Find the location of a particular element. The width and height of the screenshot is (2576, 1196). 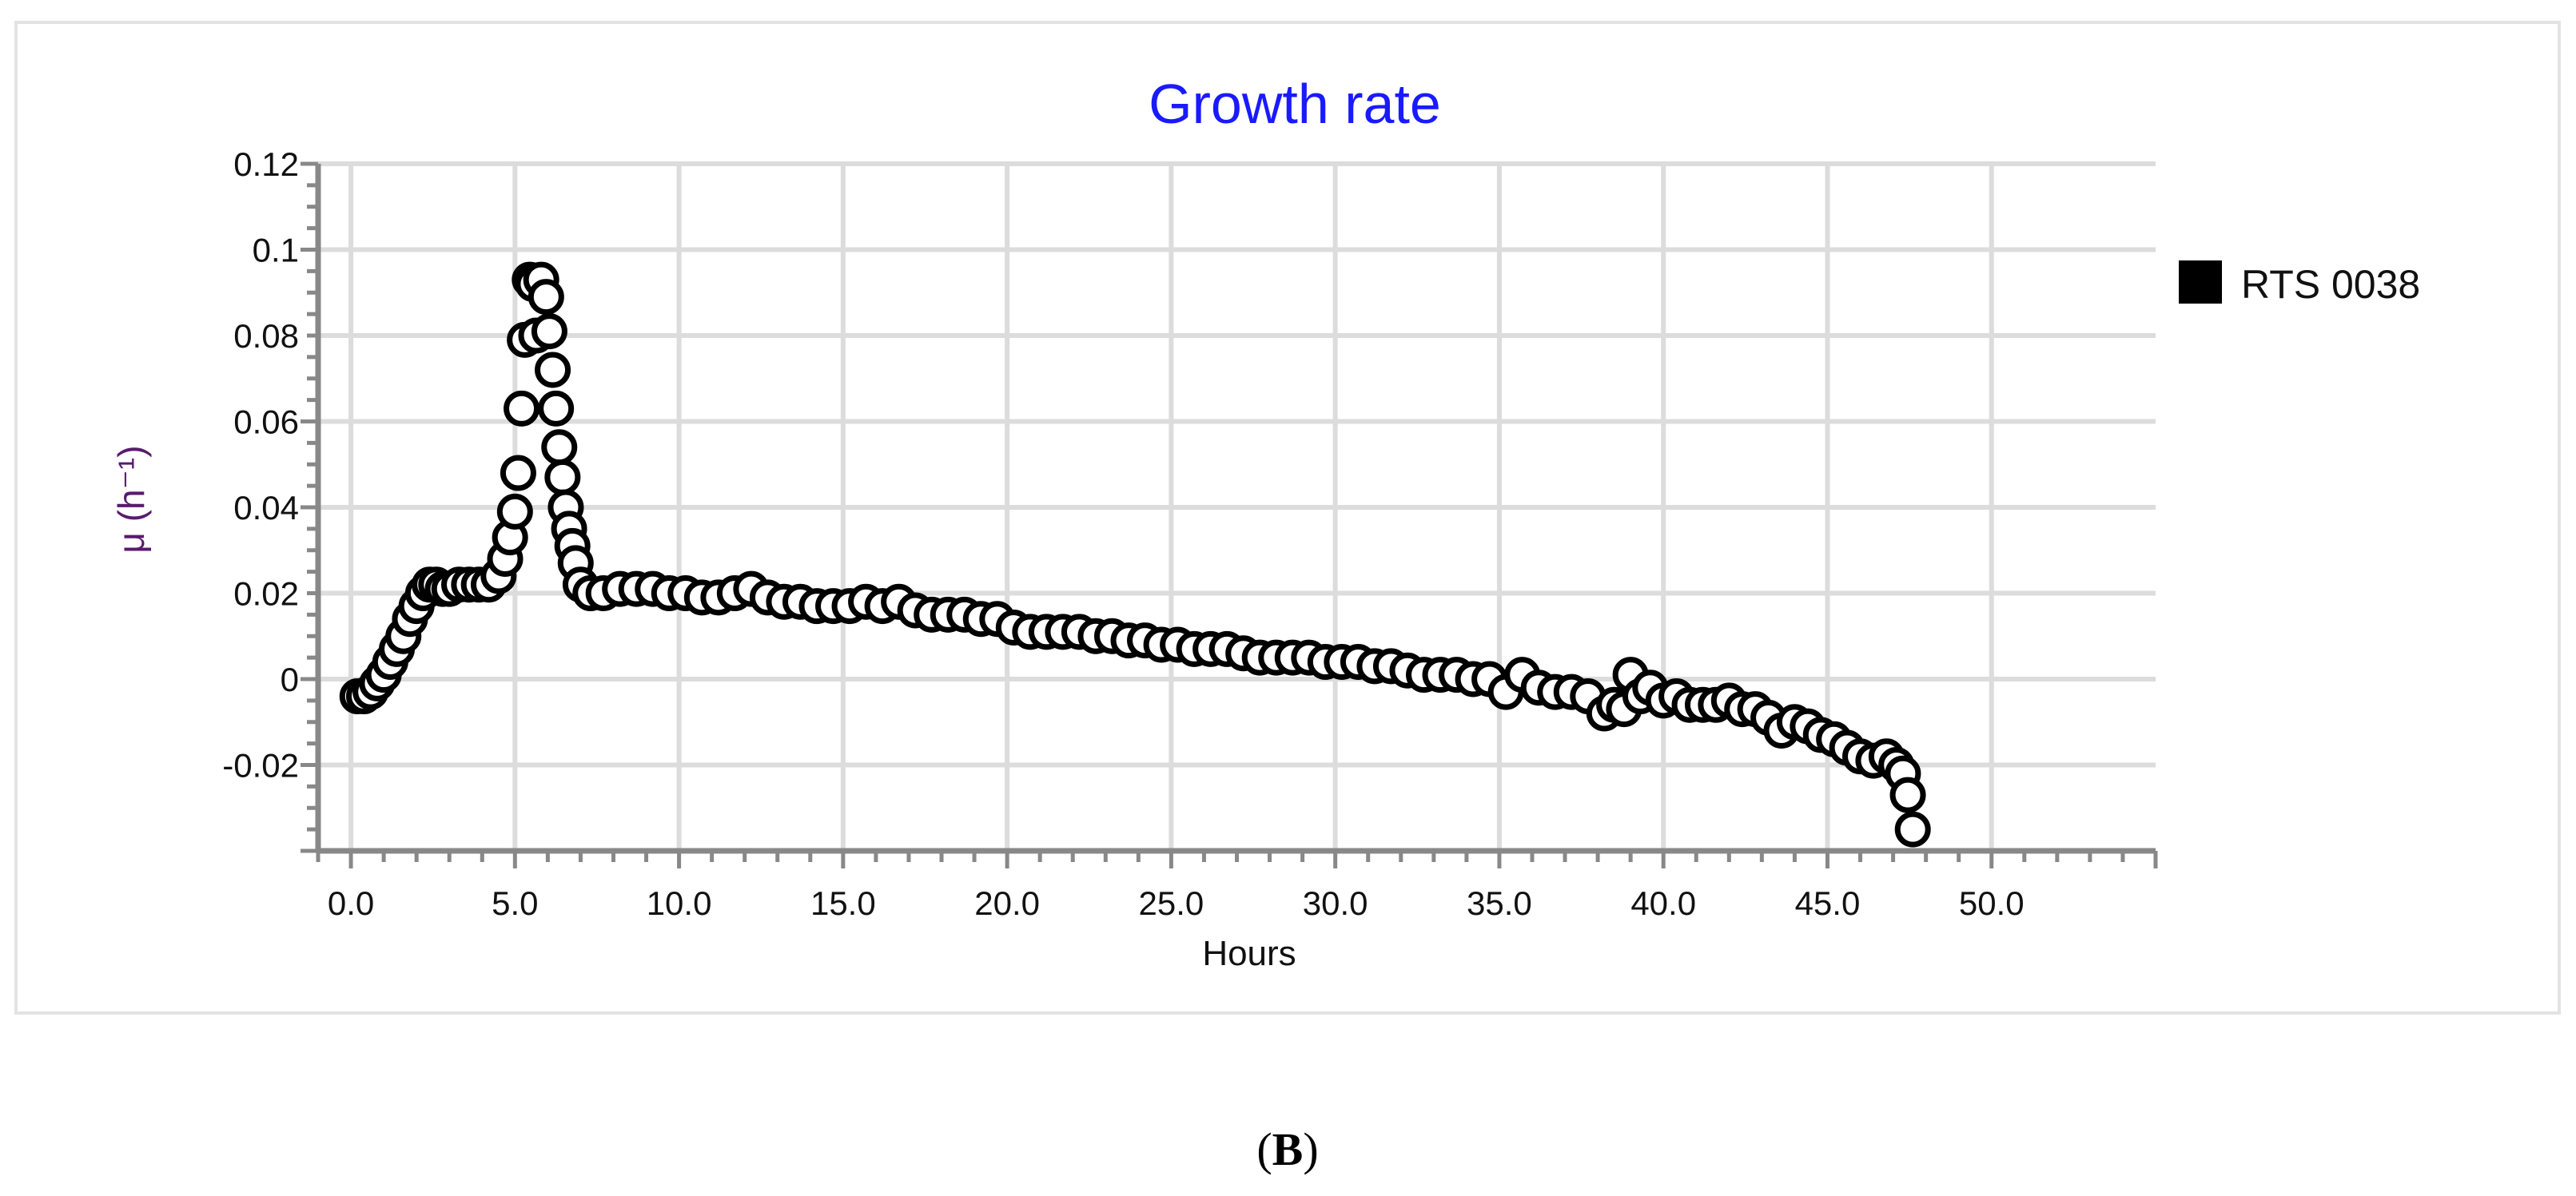

y-tick-label: 0.08 is located at coordinates (266, 336).